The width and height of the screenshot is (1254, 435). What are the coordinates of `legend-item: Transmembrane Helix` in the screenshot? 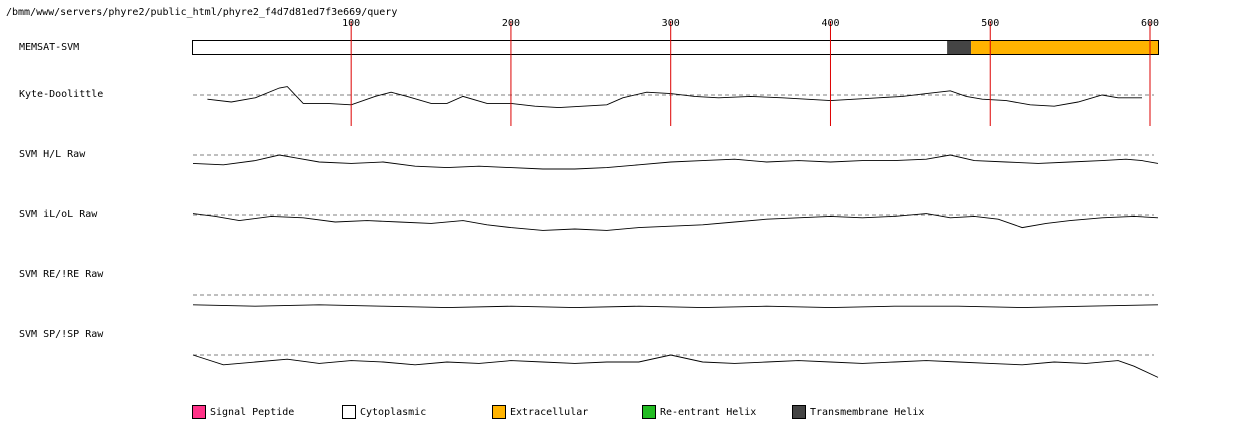 It's located at (858, 412).